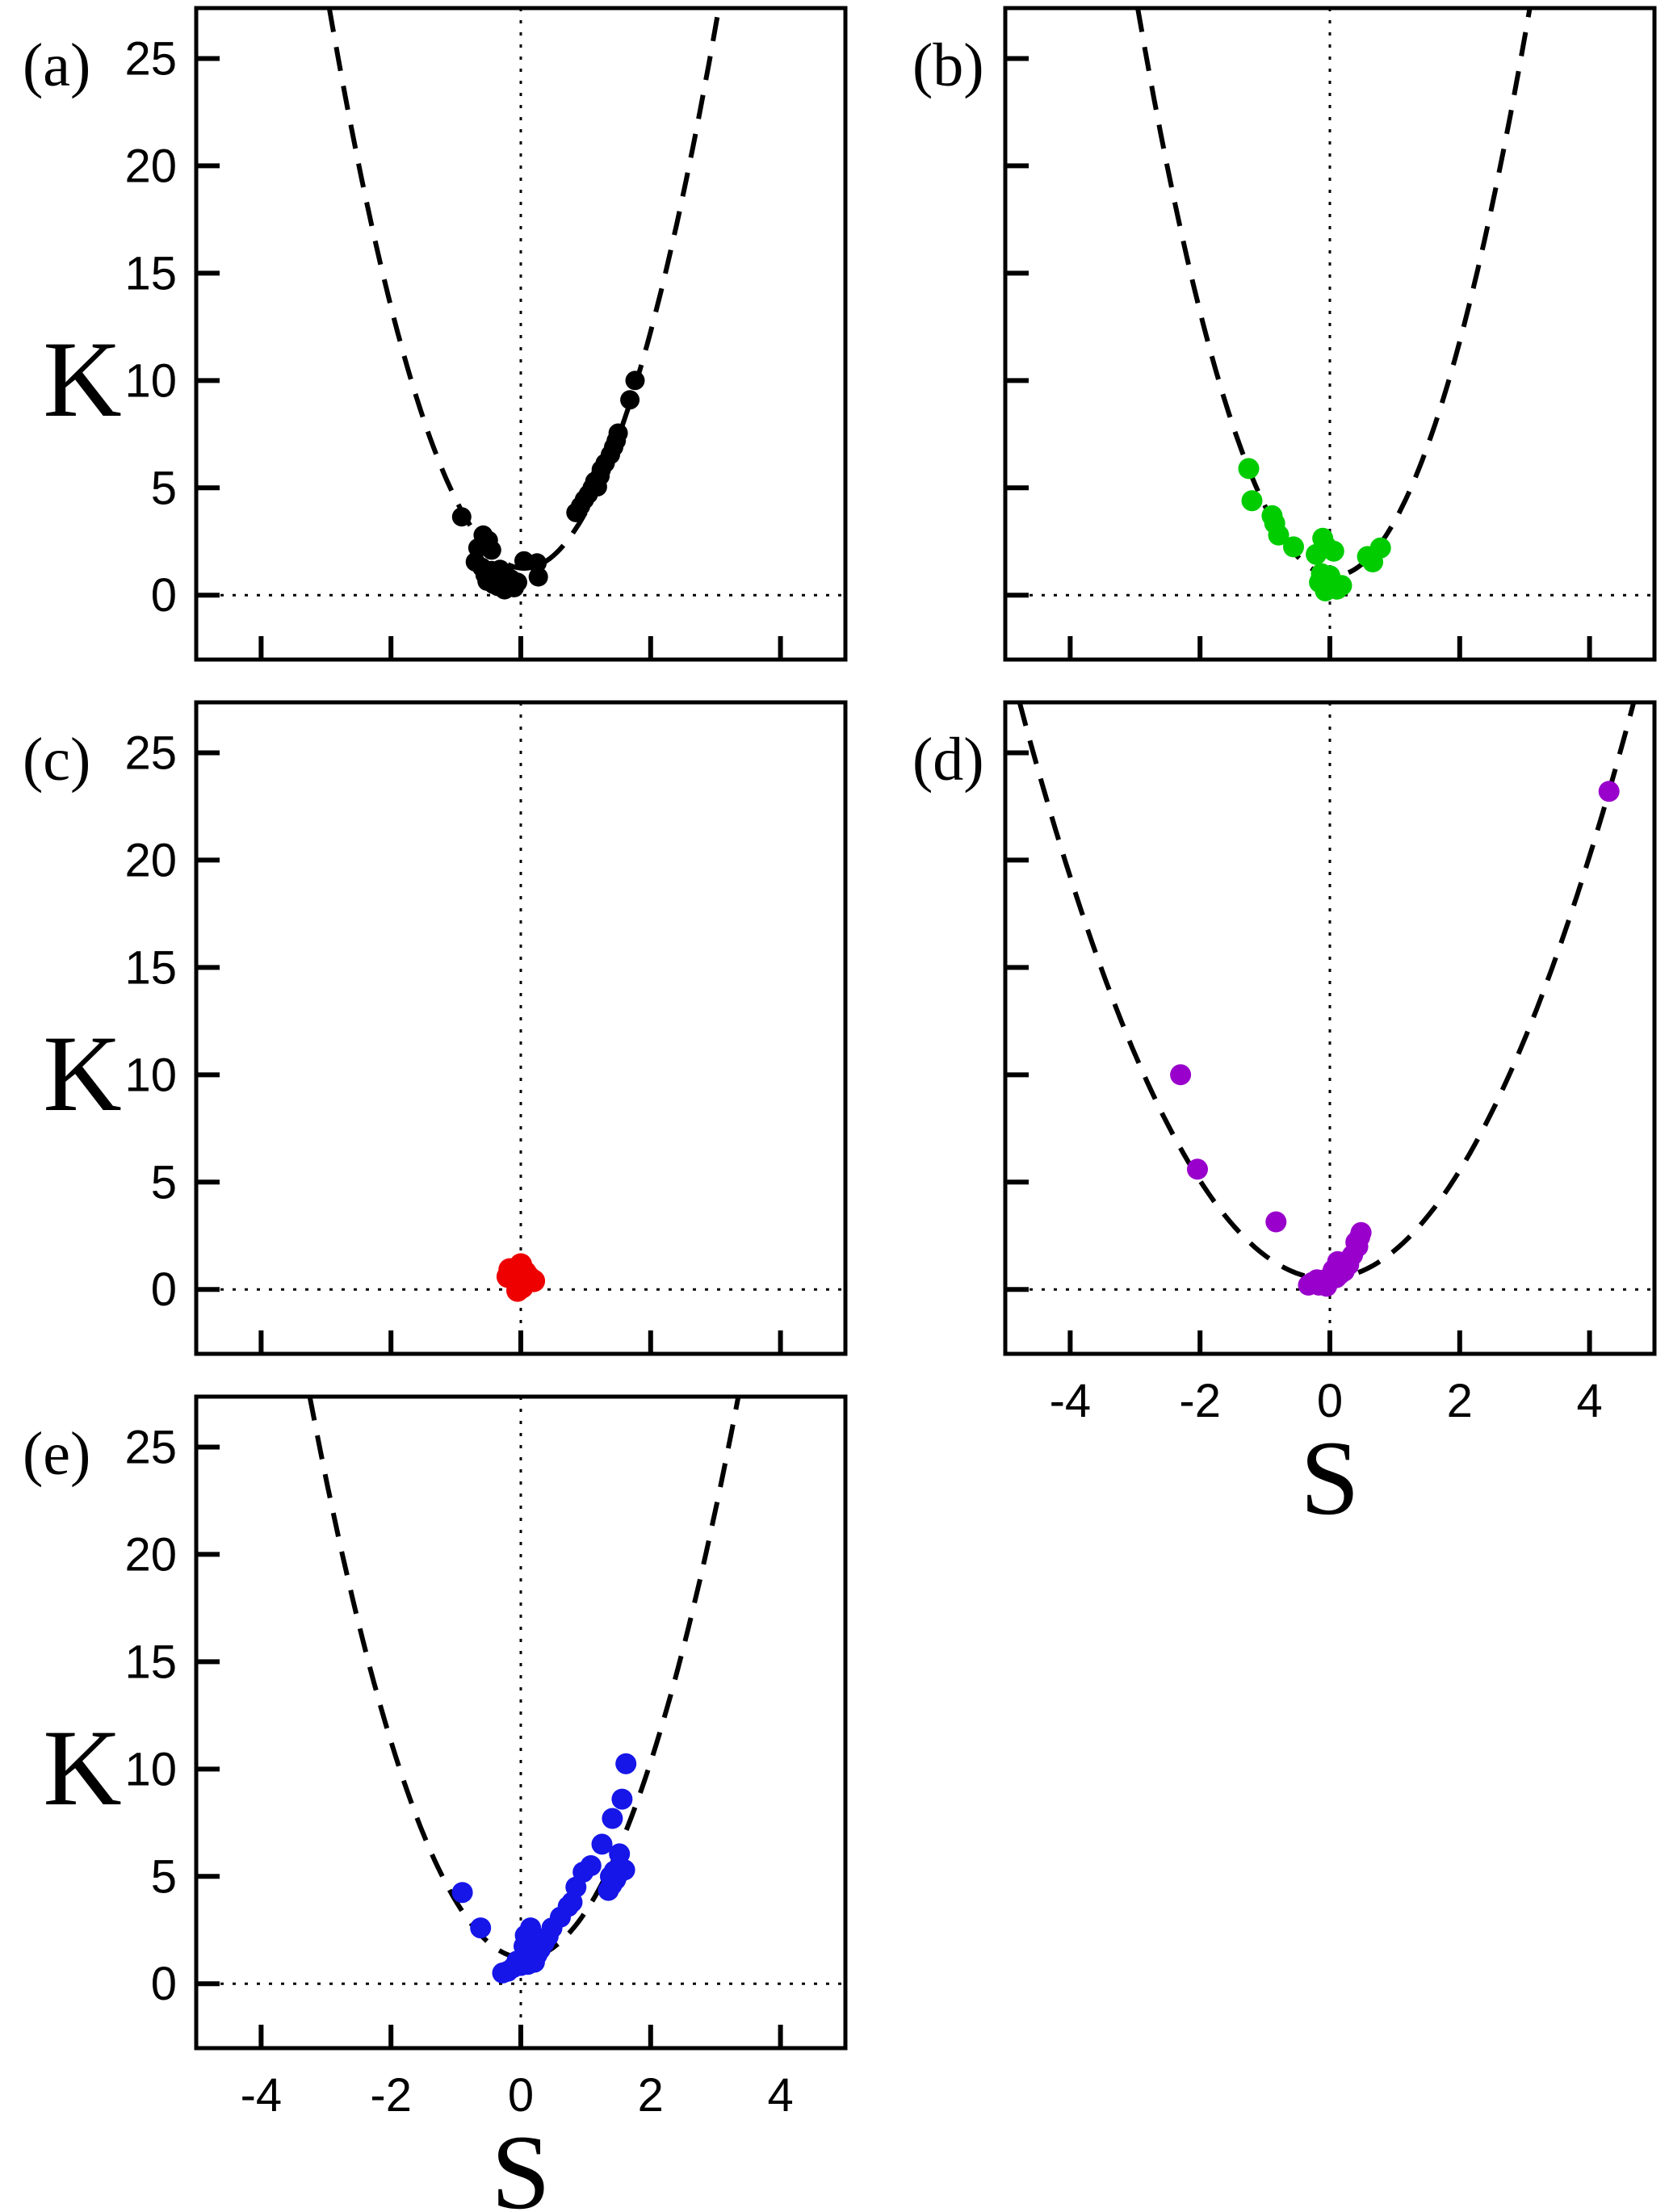 The width and height of the screenshot is (1669, 2212). I want to click on panel-a: 0 5 10 15 20 25 (a) K, so click(435, 334).